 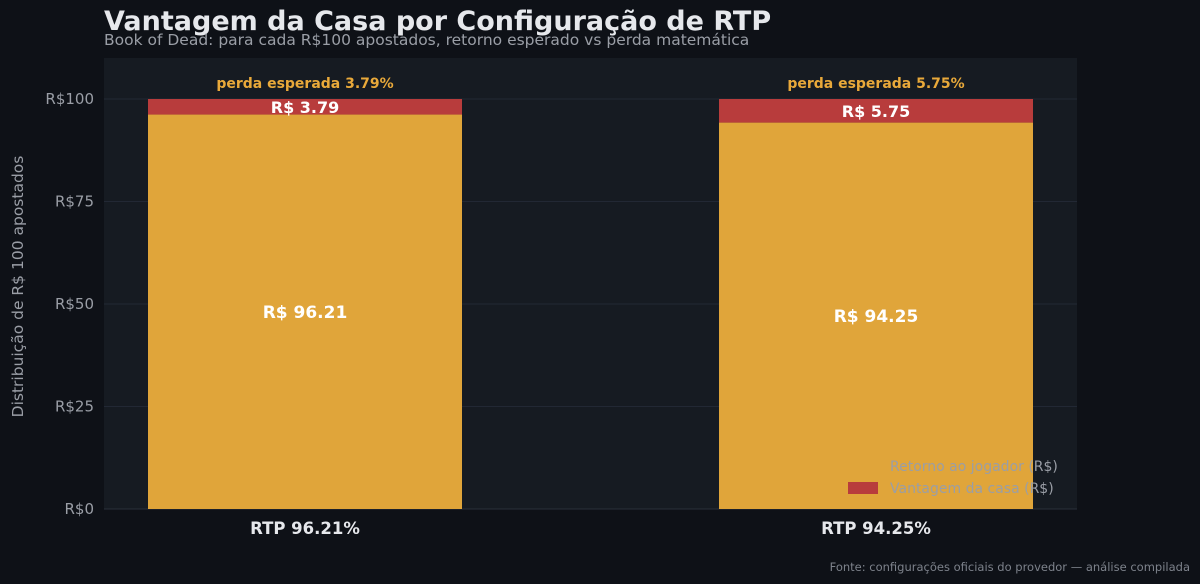 I want to click on x-tick-label: RTP 94.25%, so click(x=876, y=528).